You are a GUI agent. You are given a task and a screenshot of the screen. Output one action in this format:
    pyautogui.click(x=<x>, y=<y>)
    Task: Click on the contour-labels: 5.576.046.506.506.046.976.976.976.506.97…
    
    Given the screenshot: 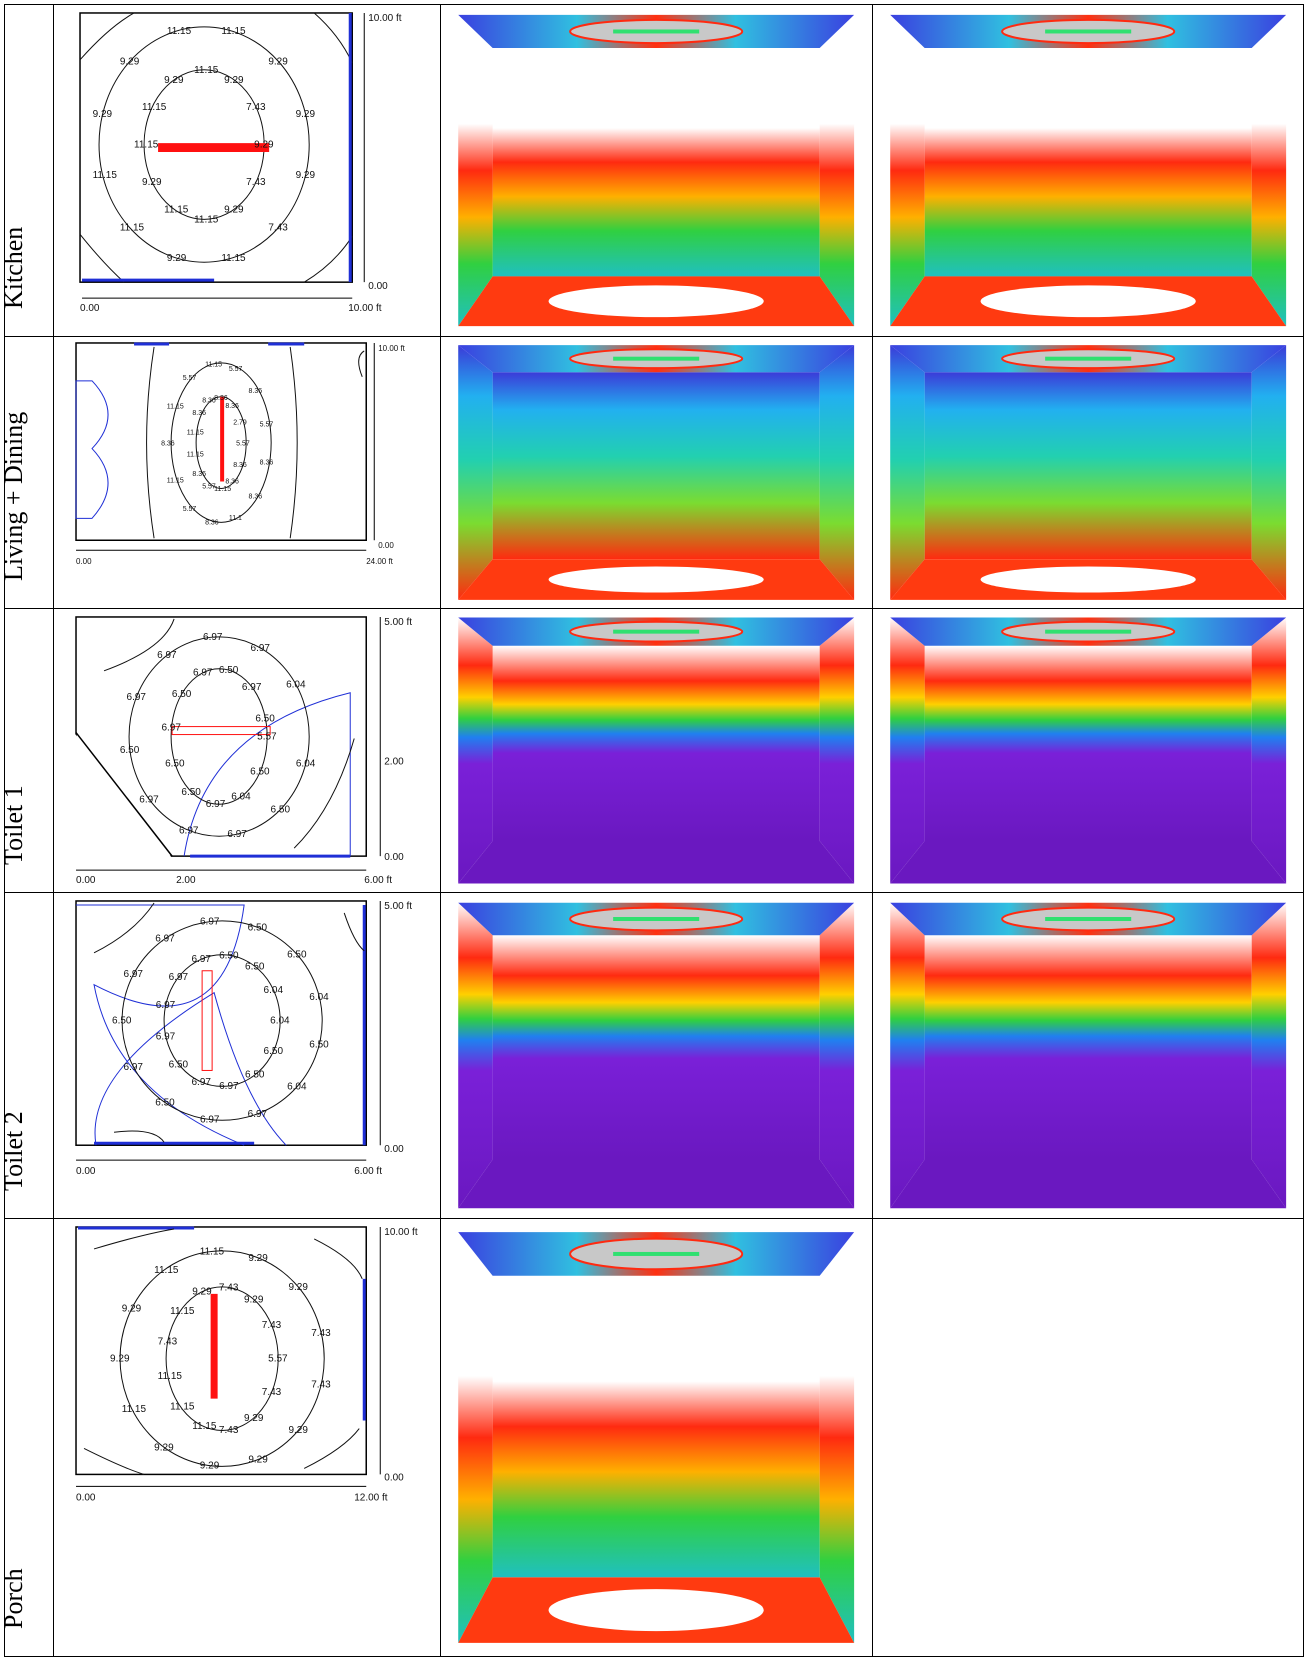 What is the action you would take?
    pyautogui.click(x=218, y=736)
    